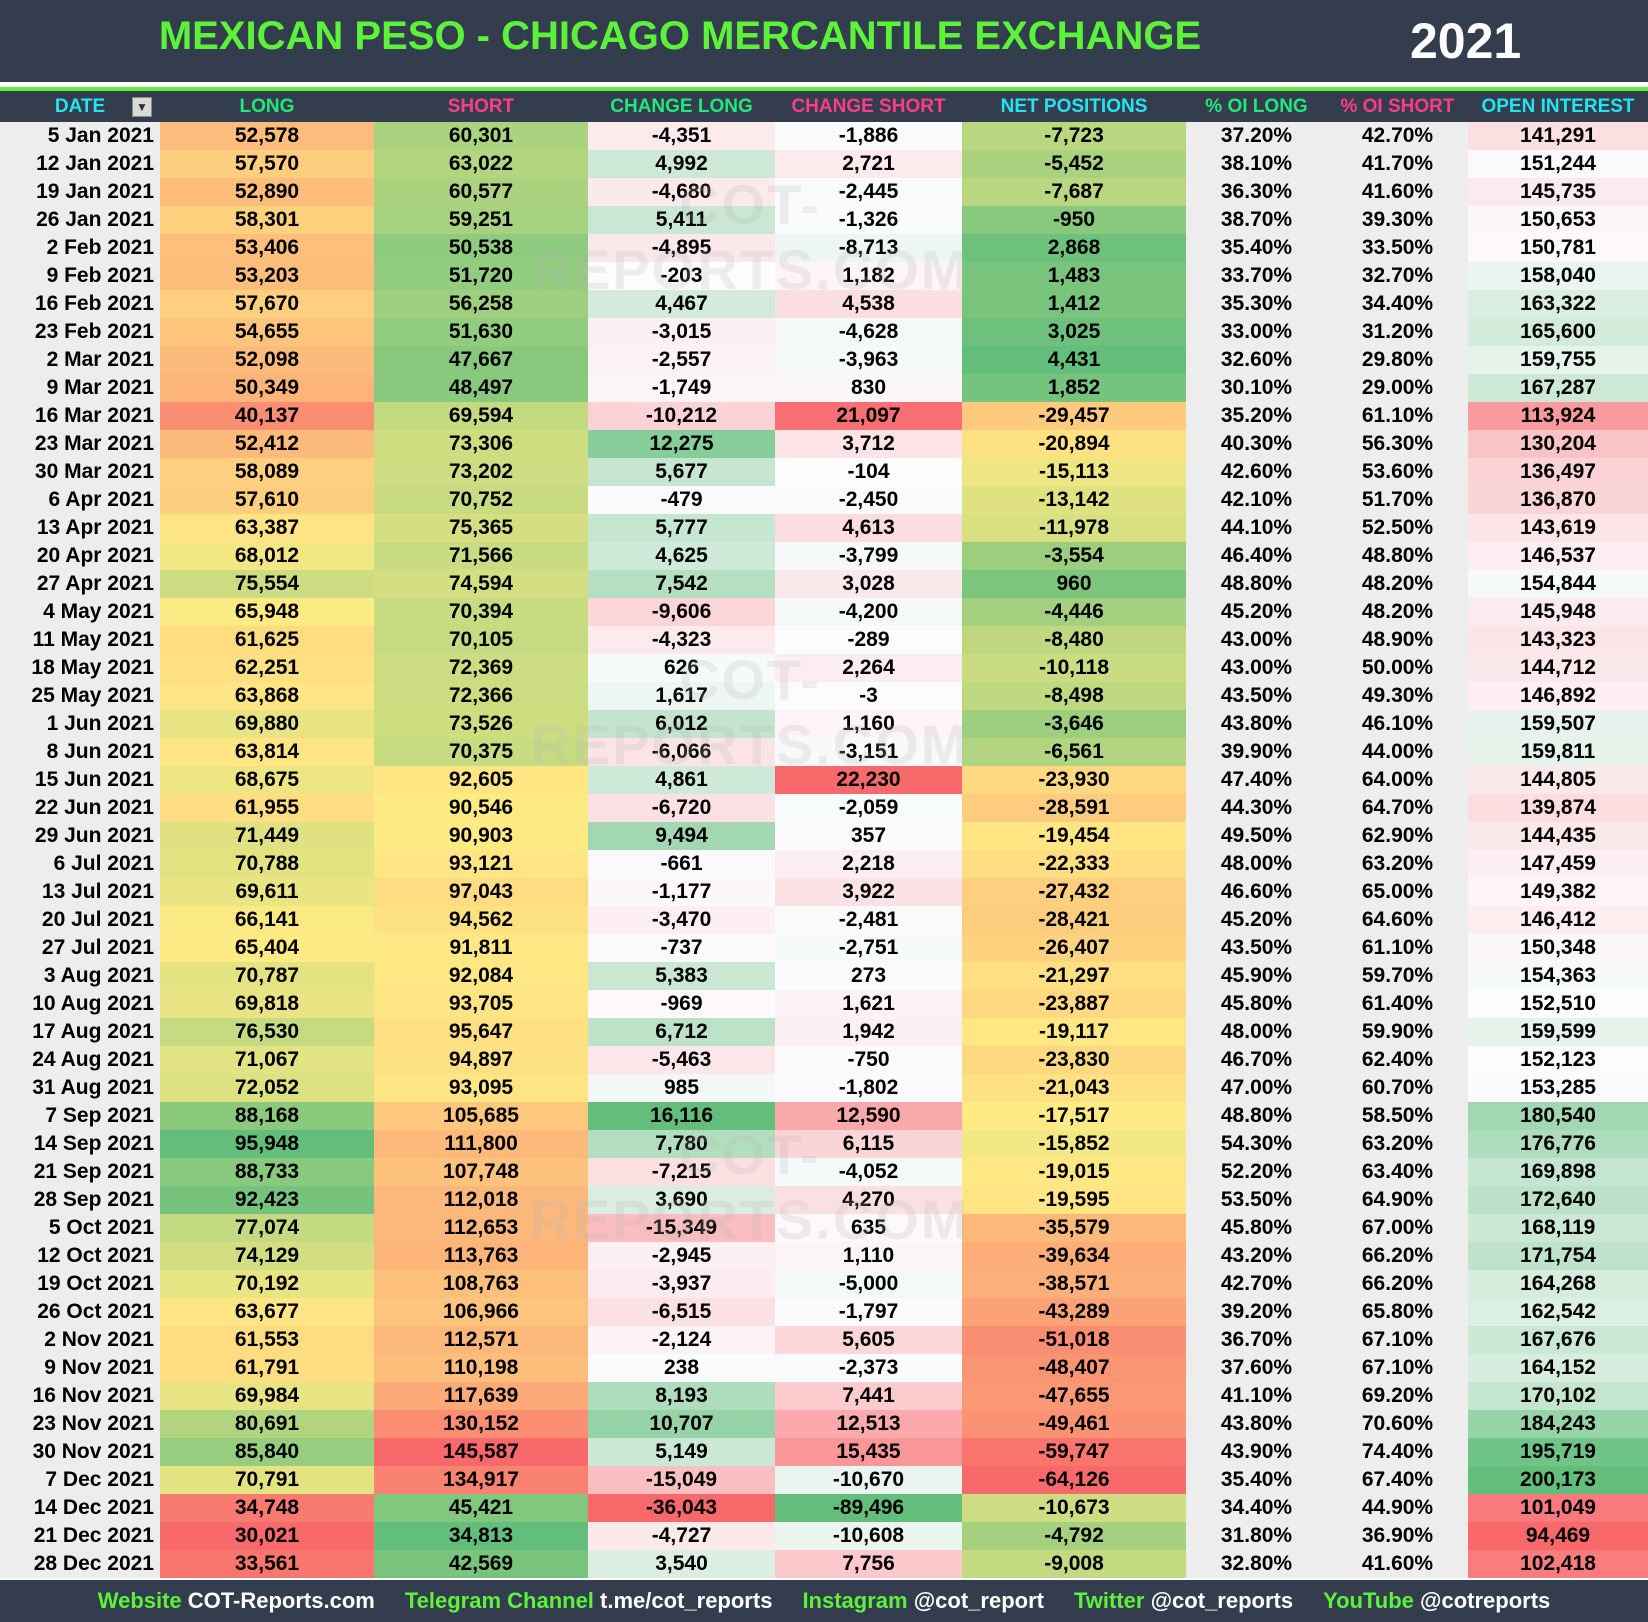 This screenshot has width=1648, height=1622. What do you see at coordinates (681, 248) in the screenshot?
I see `cell-change-long: -4,895` at bounding box center [681, 248].